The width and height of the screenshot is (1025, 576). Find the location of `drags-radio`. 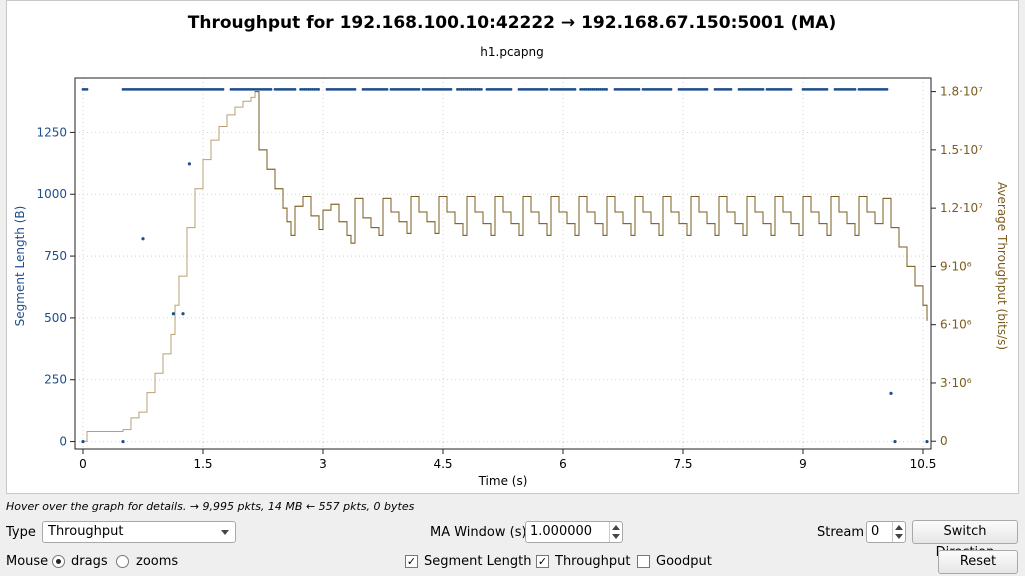

drags-radio is located at coordinates (58, 561).